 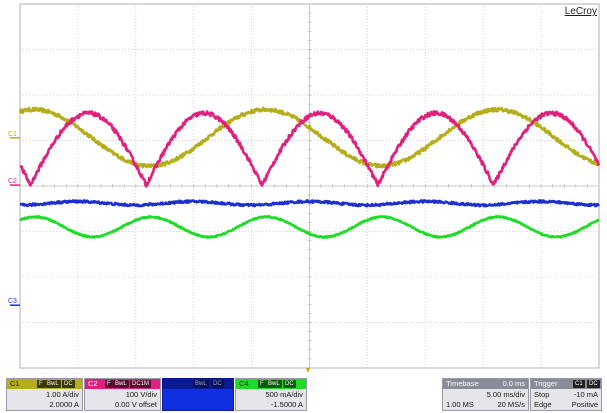 What do you see at coordinates (580, 11) in the screenshot?
I see `brand-logo: LeCroy` at bounding box center [580, 11].